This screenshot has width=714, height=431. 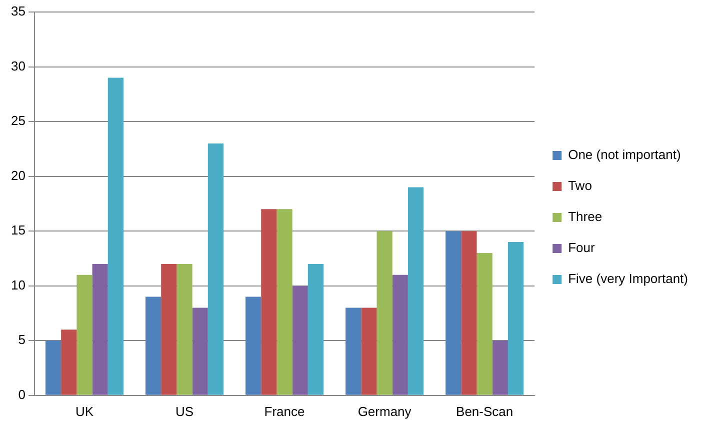 What do you see at coordinates (284, 411) in the screenshot?
I see `x-tick-label: France` at bounding box center [284, 411].